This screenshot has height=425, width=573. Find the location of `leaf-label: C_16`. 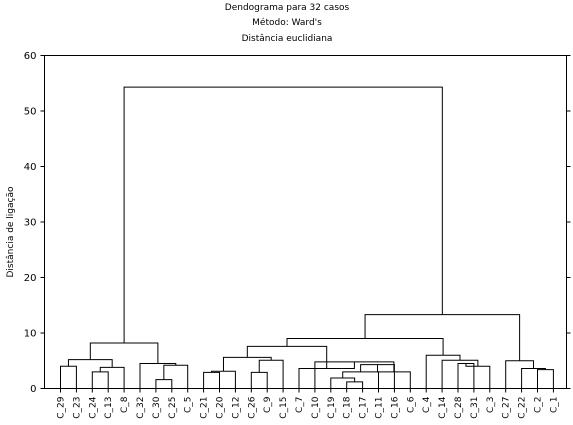

leaf-label: C_16 is located at coordinates (395, 407).